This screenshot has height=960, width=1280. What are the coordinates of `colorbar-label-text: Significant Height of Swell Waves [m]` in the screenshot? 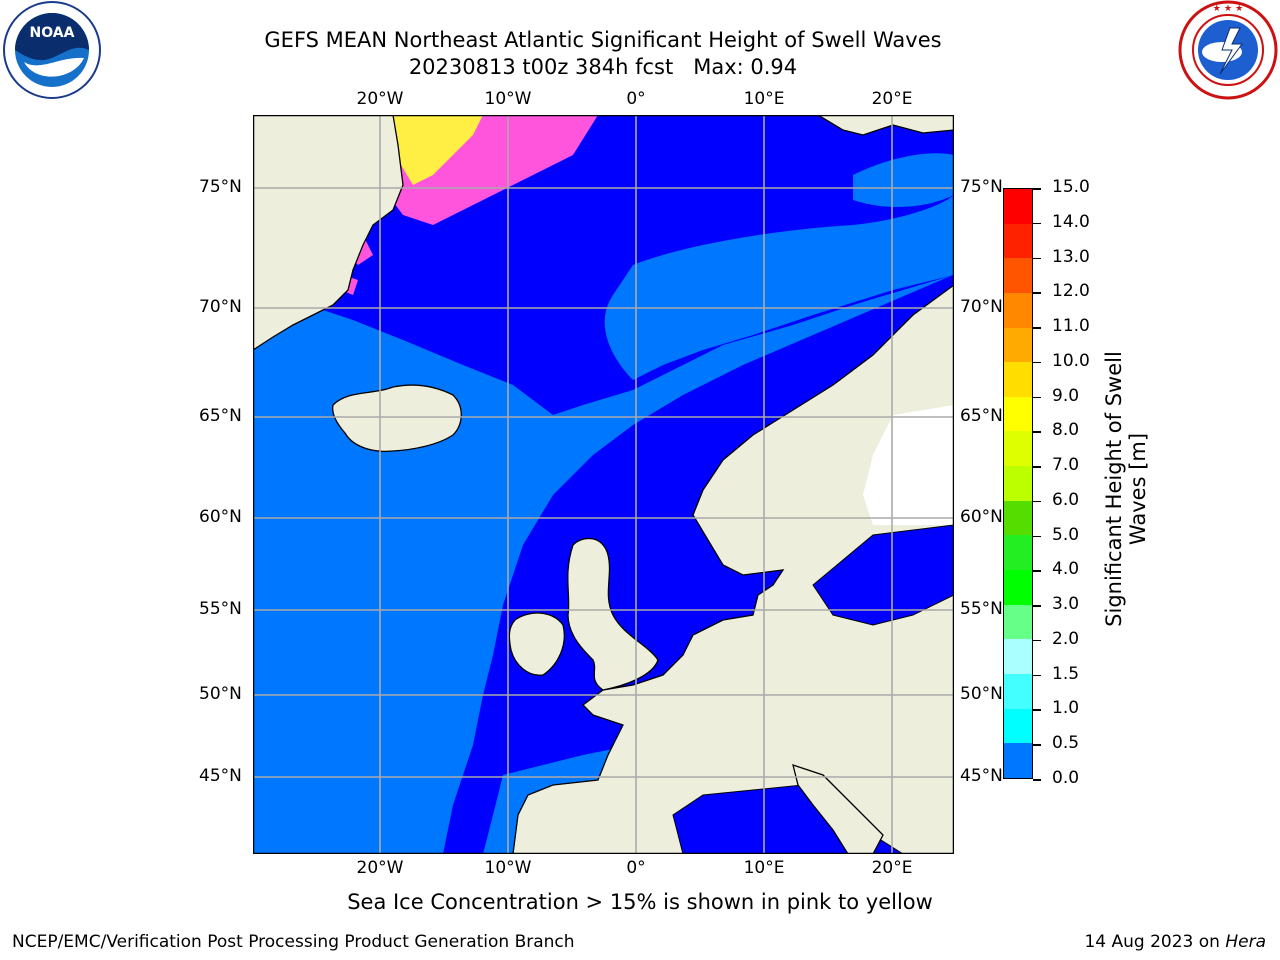 It's located at (1126, 489).